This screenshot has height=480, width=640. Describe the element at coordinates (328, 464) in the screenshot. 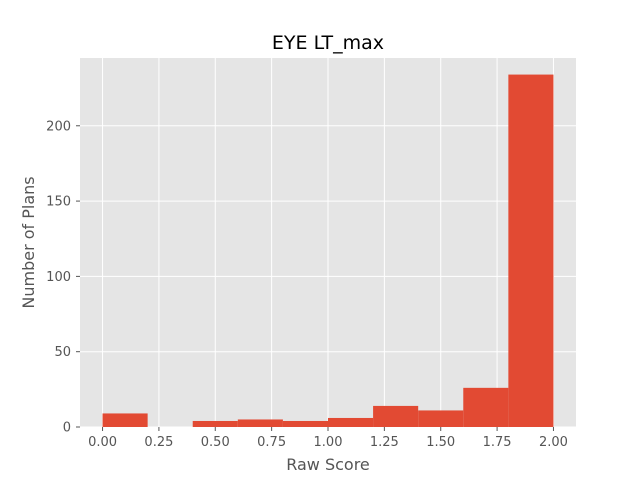

I see `x-axis-title: Raw Score` at that location.